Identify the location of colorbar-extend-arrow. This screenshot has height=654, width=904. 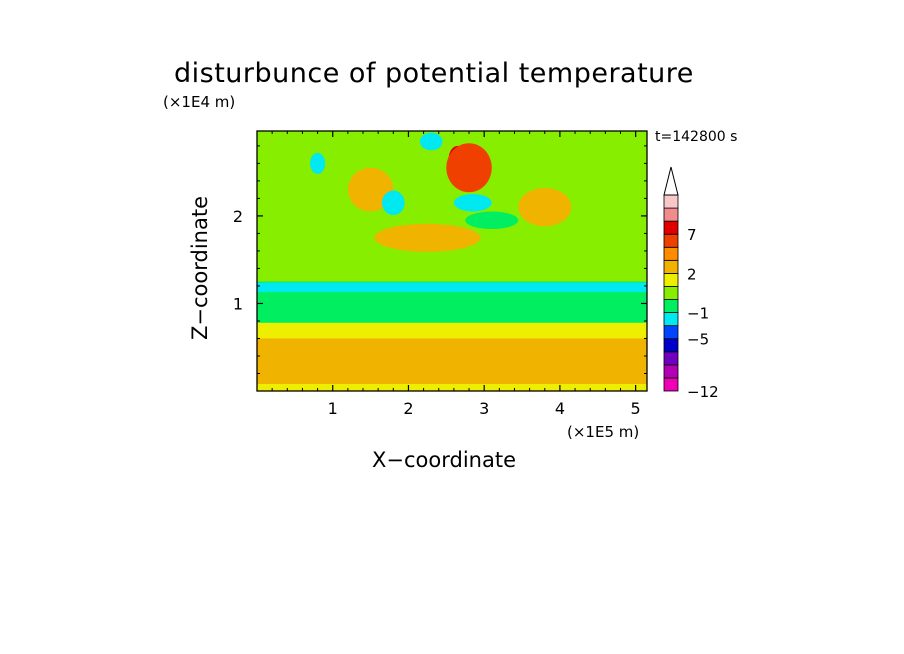
(671, 181).